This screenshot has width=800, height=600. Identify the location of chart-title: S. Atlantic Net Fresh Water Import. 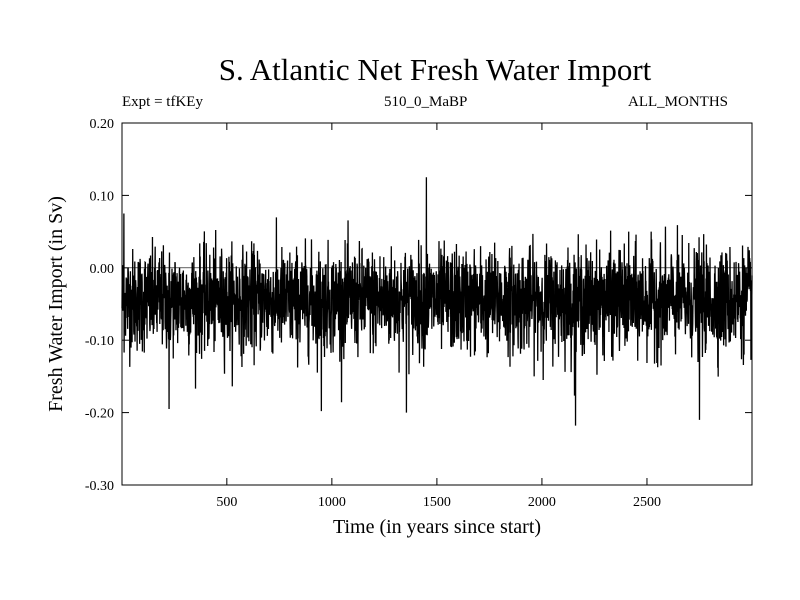
(435, 69).